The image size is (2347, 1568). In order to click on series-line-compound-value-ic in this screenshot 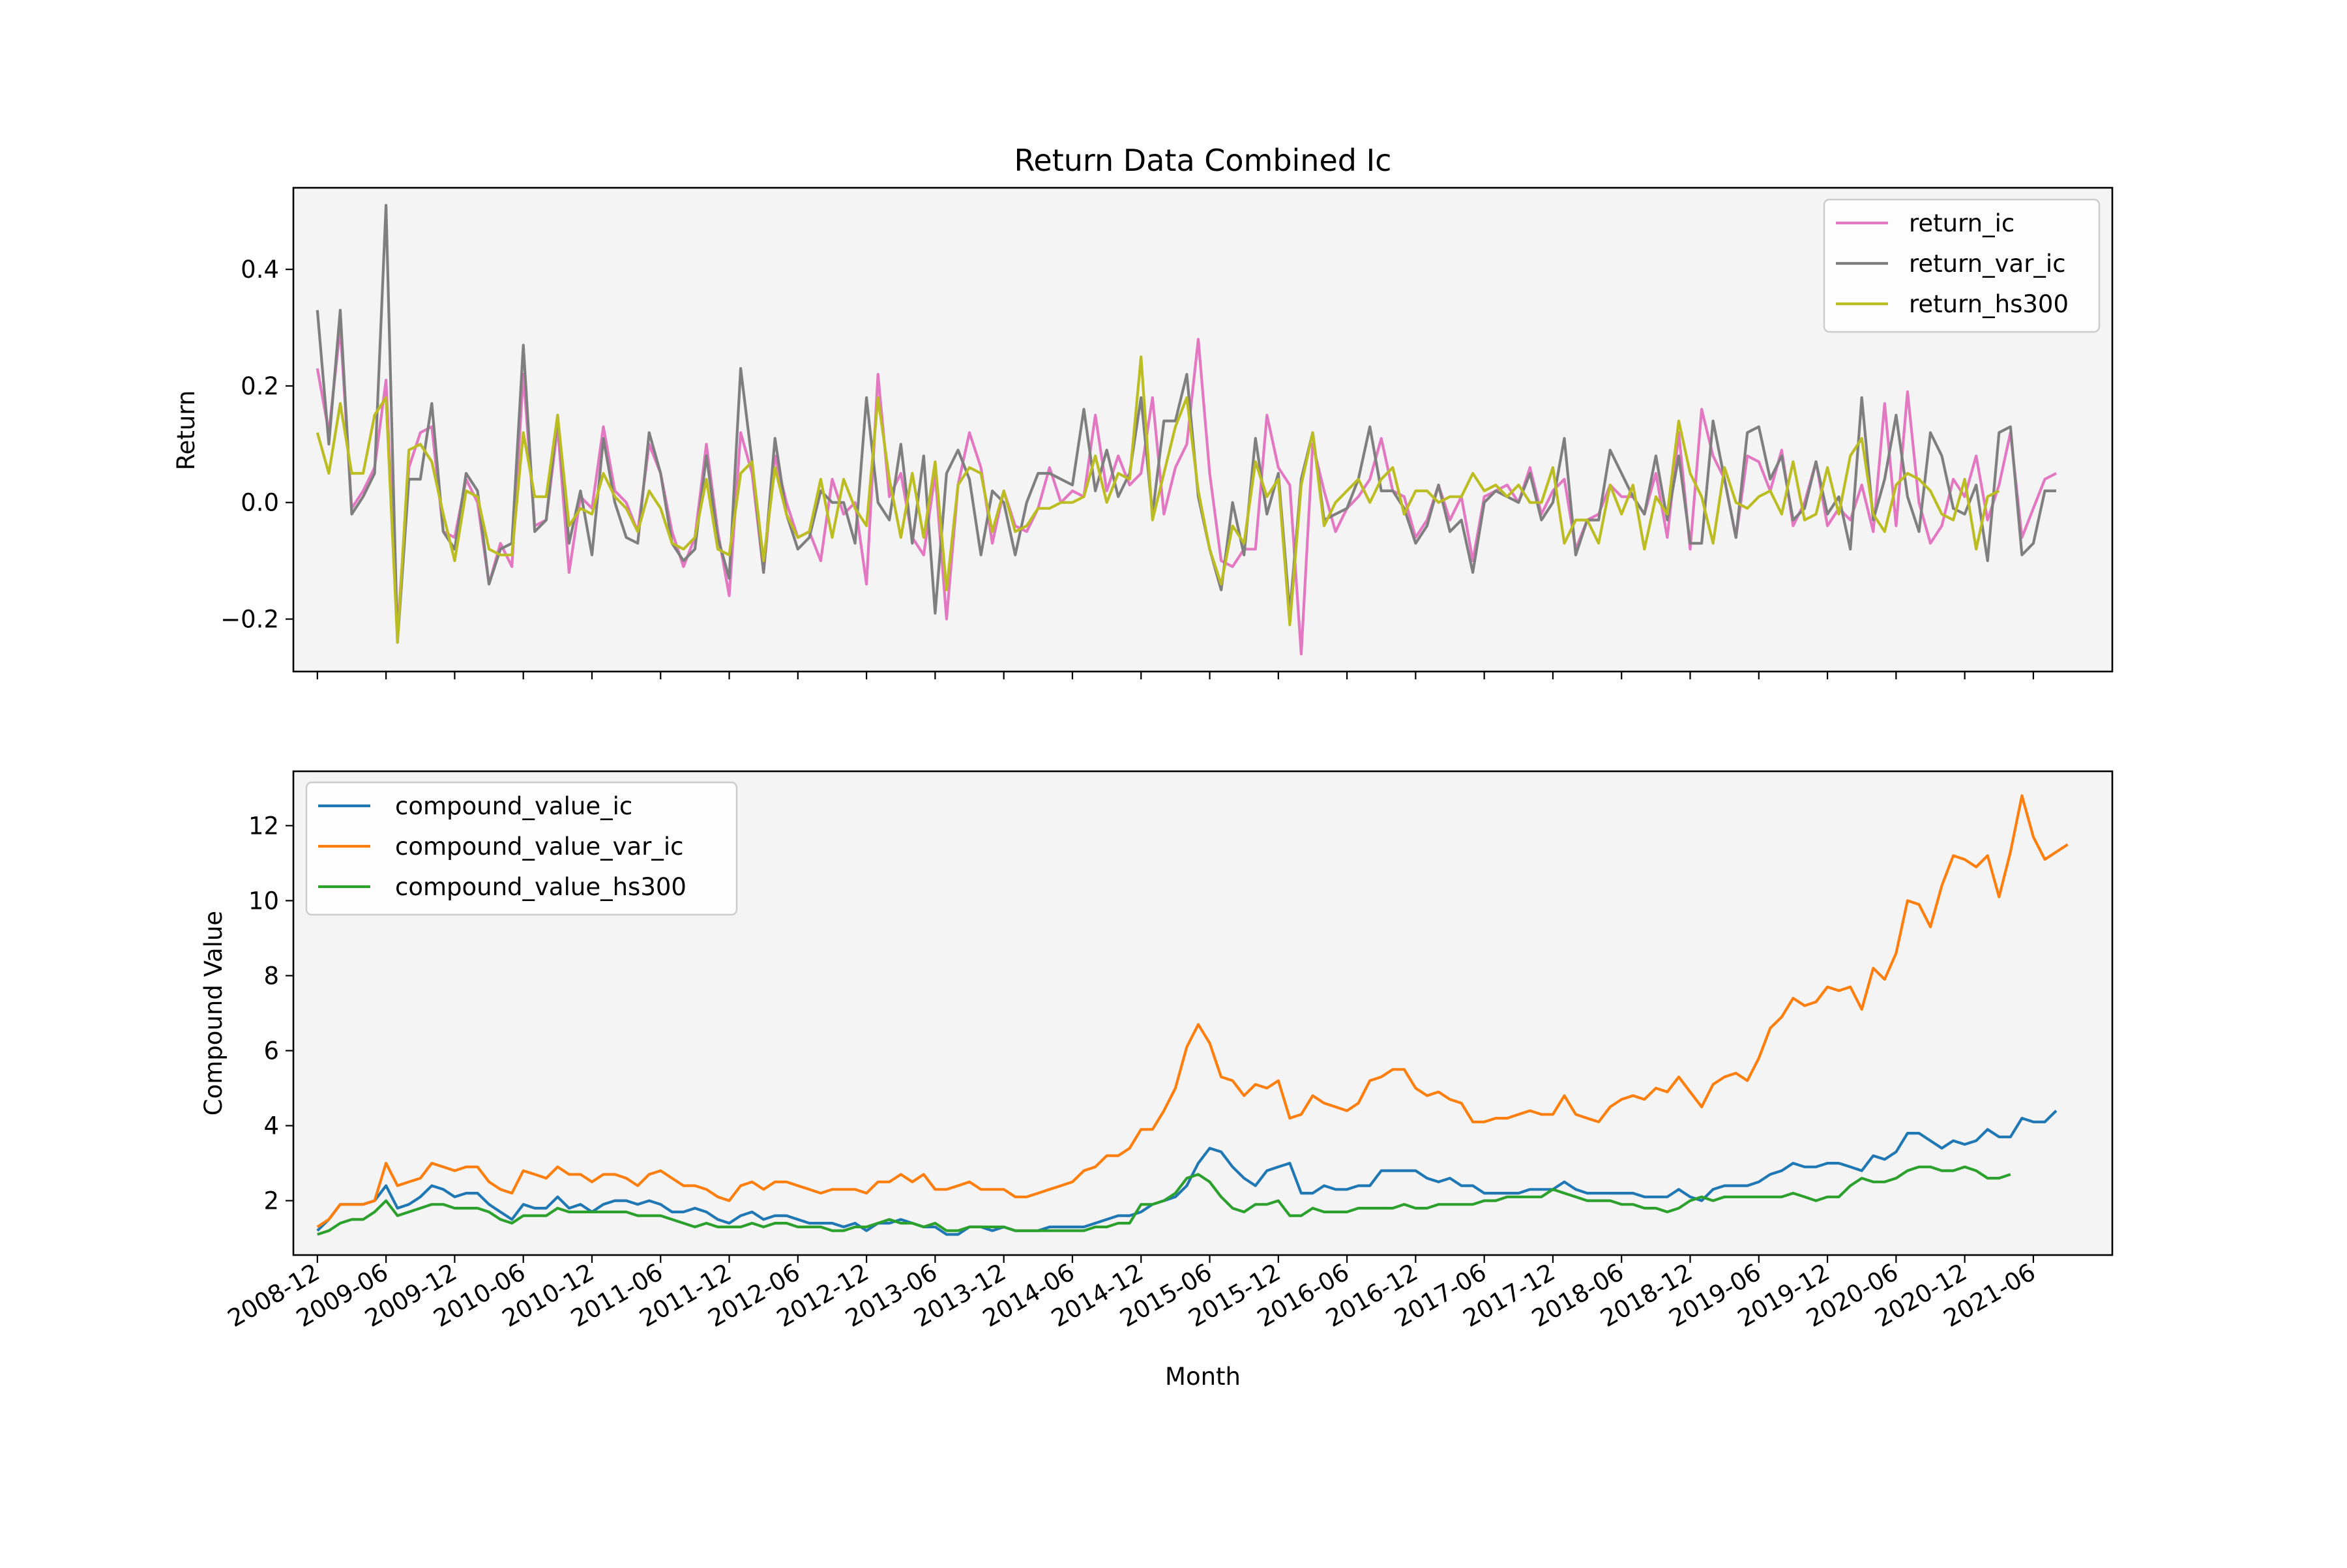, I will do `click(1187, 1173)`.